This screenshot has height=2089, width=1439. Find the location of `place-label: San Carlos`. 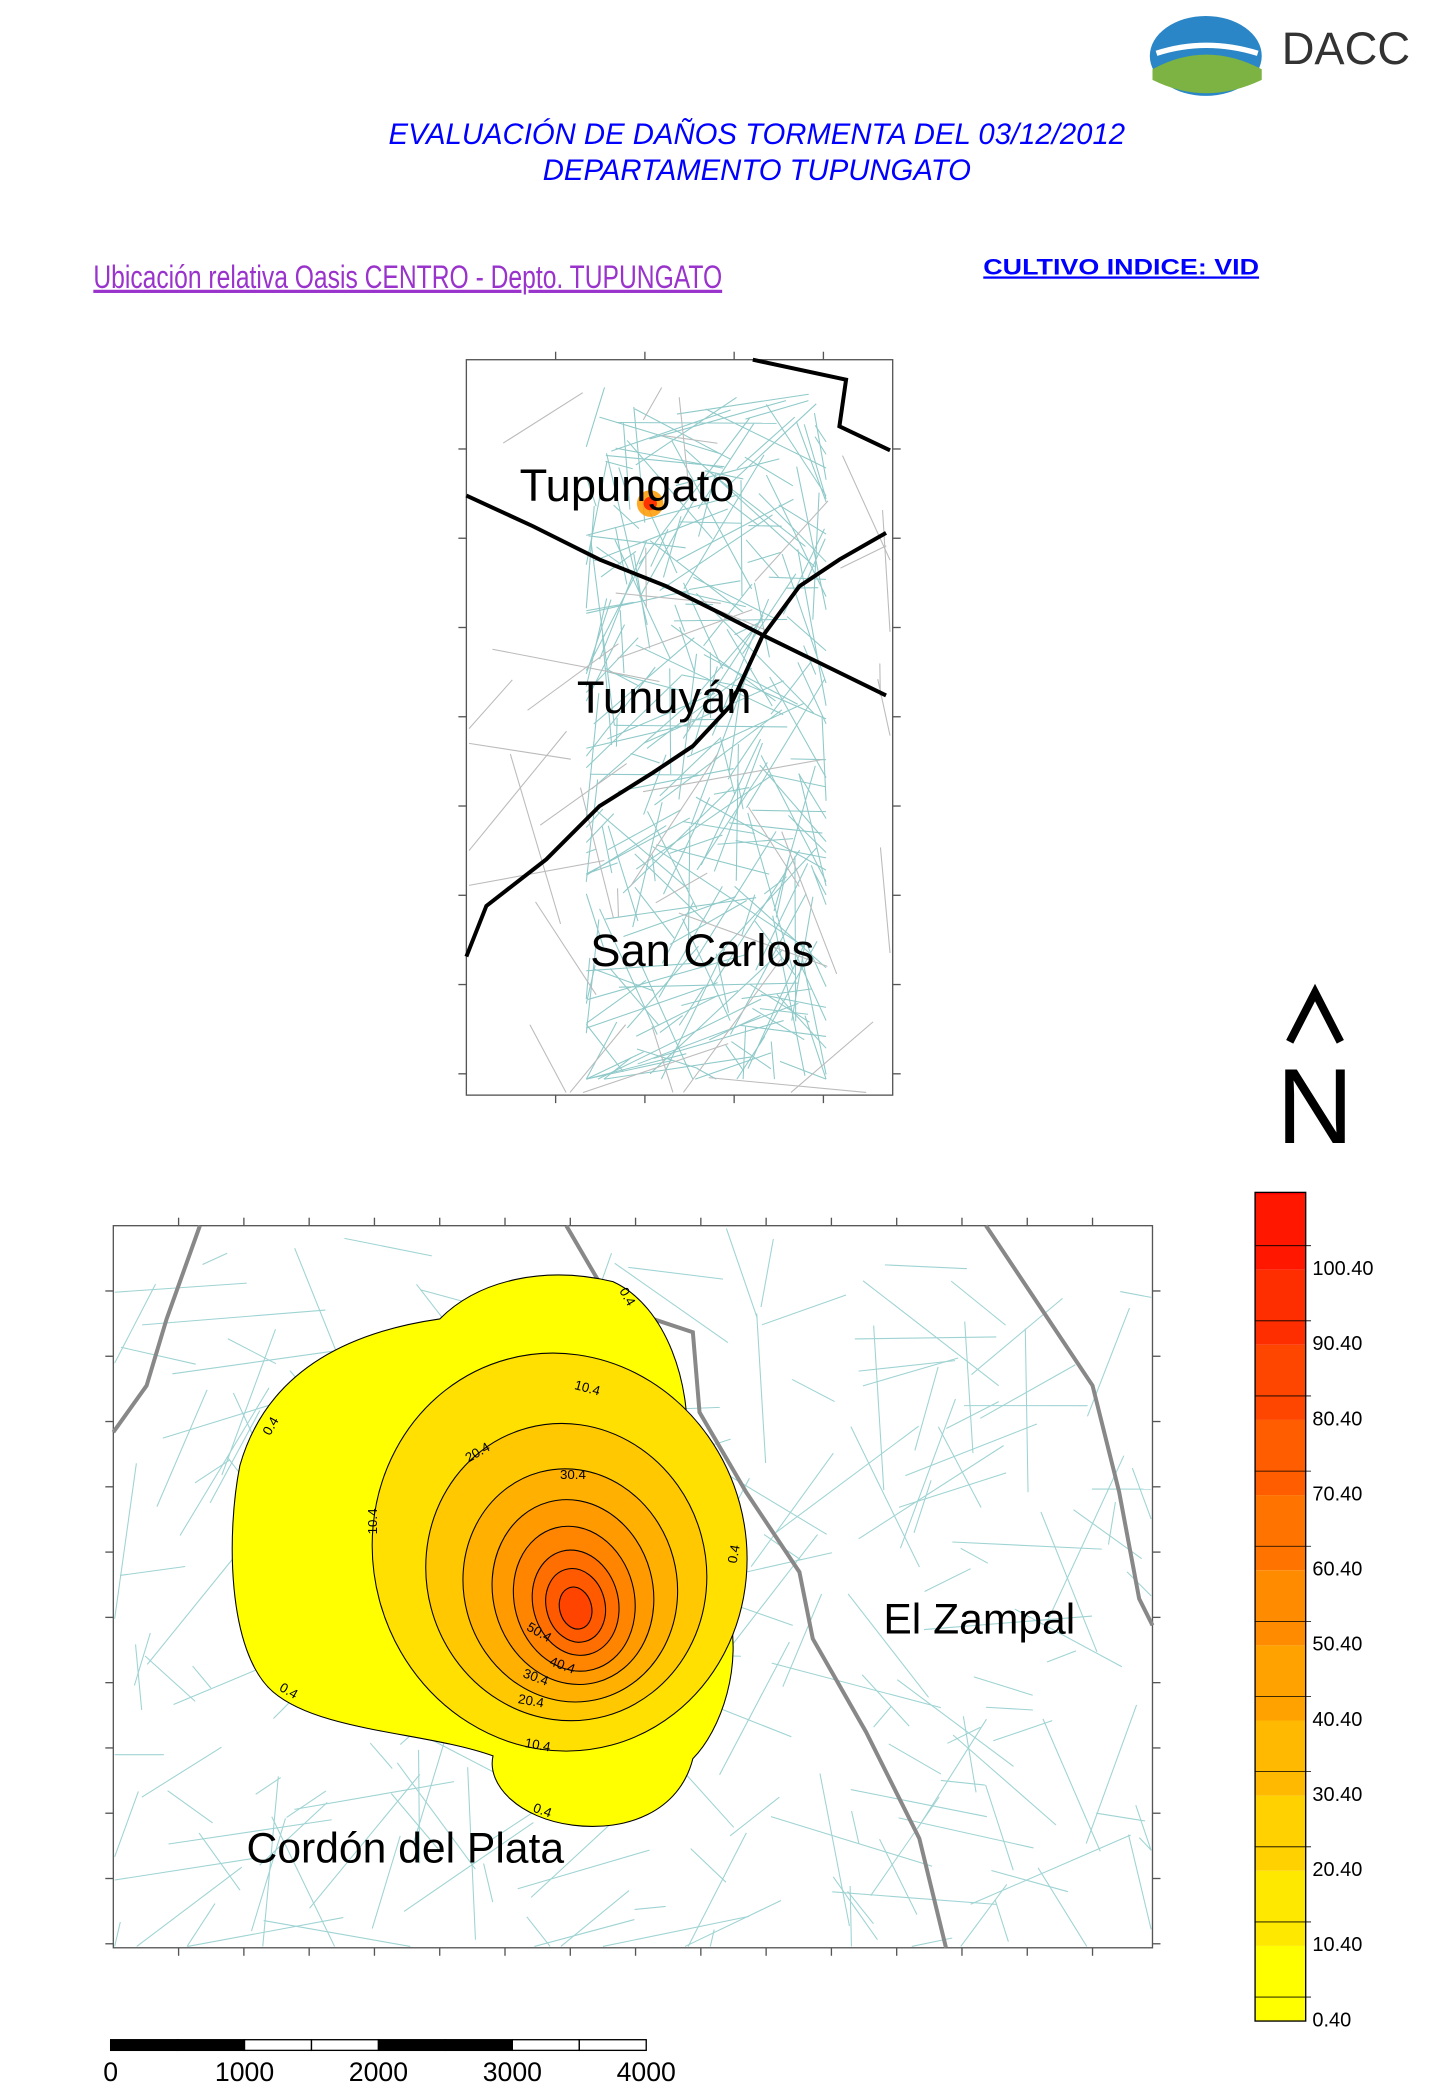

place-label: San Carlos is located at coordinates (702, 950).